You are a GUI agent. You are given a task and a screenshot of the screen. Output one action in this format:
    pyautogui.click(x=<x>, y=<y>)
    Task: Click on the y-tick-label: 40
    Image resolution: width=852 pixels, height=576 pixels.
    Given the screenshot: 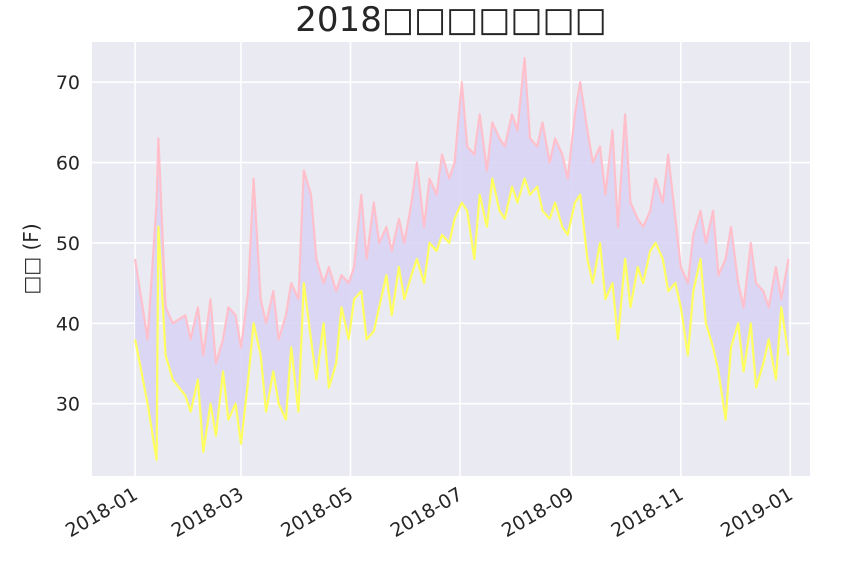 What is the action you would take?
    pyautogui.click(x=68, y=324)
    